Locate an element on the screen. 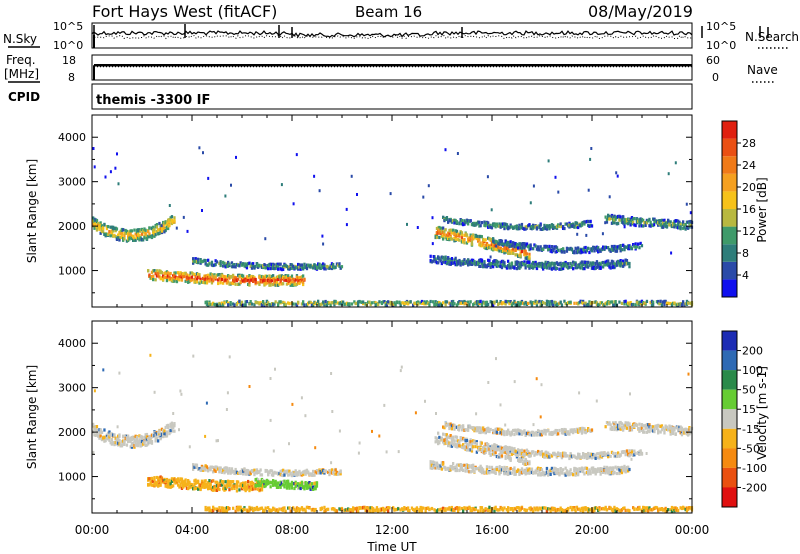 The image size is (800, 554). nsearch-trace-line is located at coordinates (392, 37).